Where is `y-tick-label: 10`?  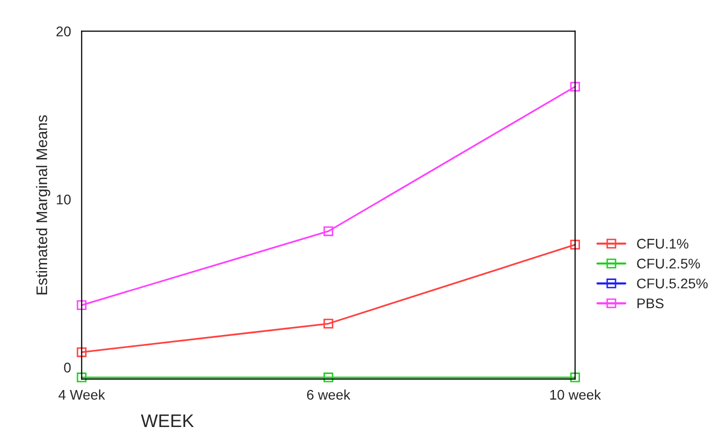
y-tick-label: 10 is located at coordinates (63, 199).